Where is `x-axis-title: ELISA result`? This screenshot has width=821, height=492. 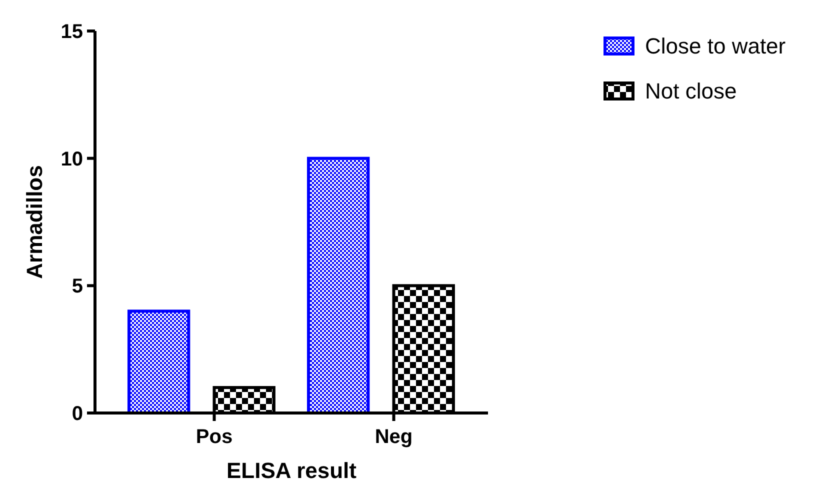
x-axis-title: ELISA result is located at coordinates (292, 470).